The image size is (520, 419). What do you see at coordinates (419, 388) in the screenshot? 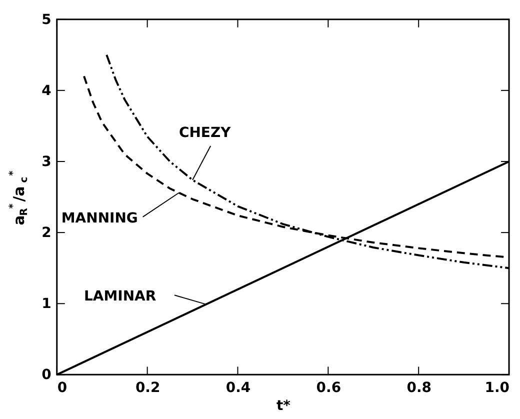
I see `x-tick-label: 0.8` at bounding box center [419, 388].